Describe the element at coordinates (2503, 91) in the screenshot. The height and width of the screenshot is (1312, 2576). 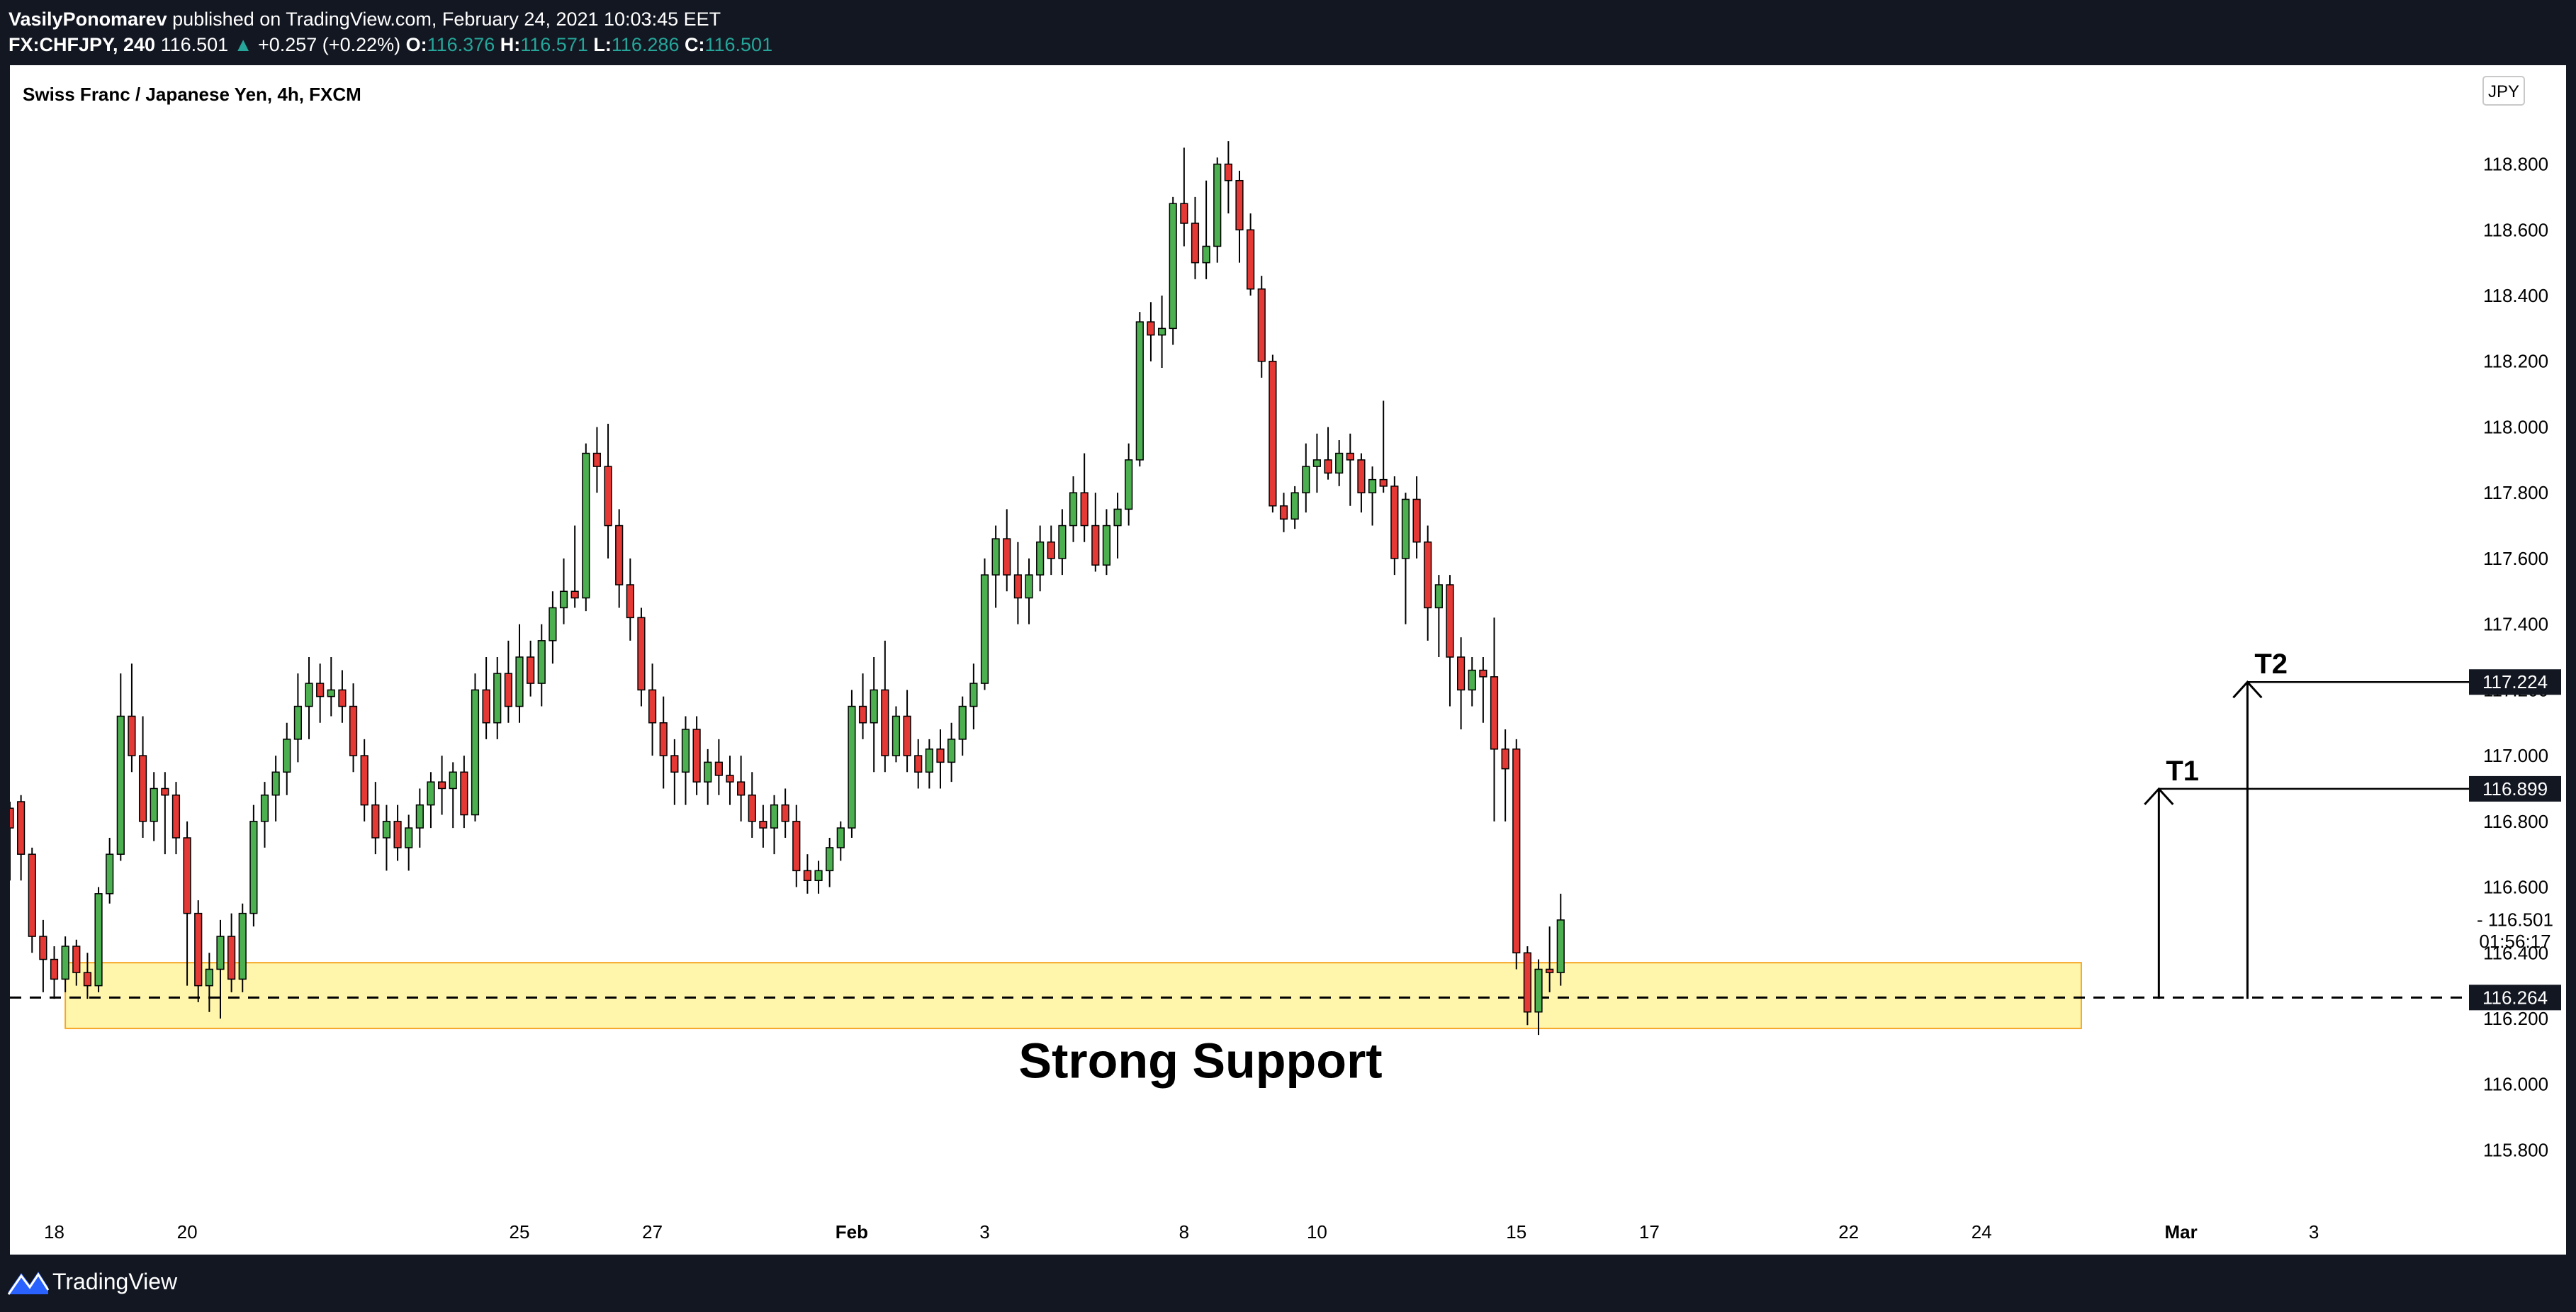
I see `currency-badge` at that location.